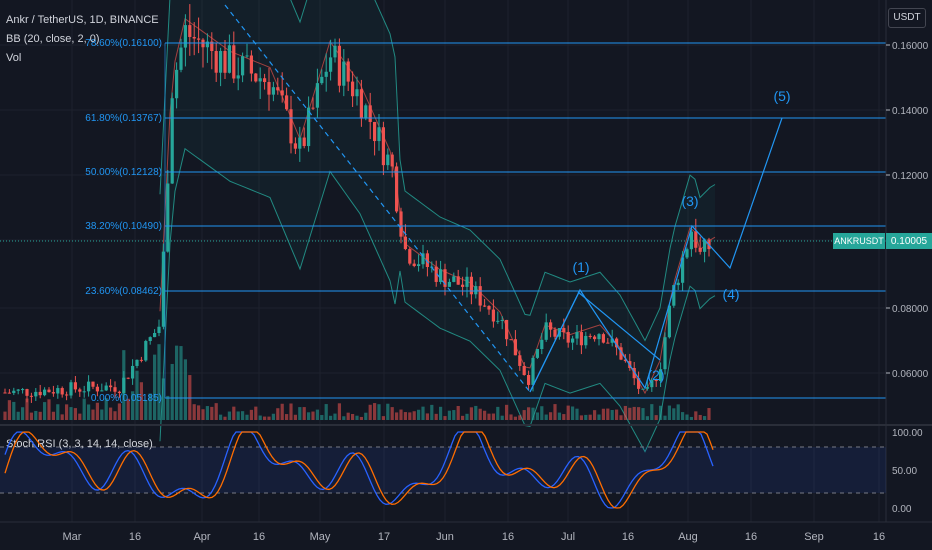 The image size is (932, 550). What do you see at coordinates (53, 39) in the screenshot?
I see `bollinger-legend: BB (20, close, 2, 0)` at bounding box center [53, 39].